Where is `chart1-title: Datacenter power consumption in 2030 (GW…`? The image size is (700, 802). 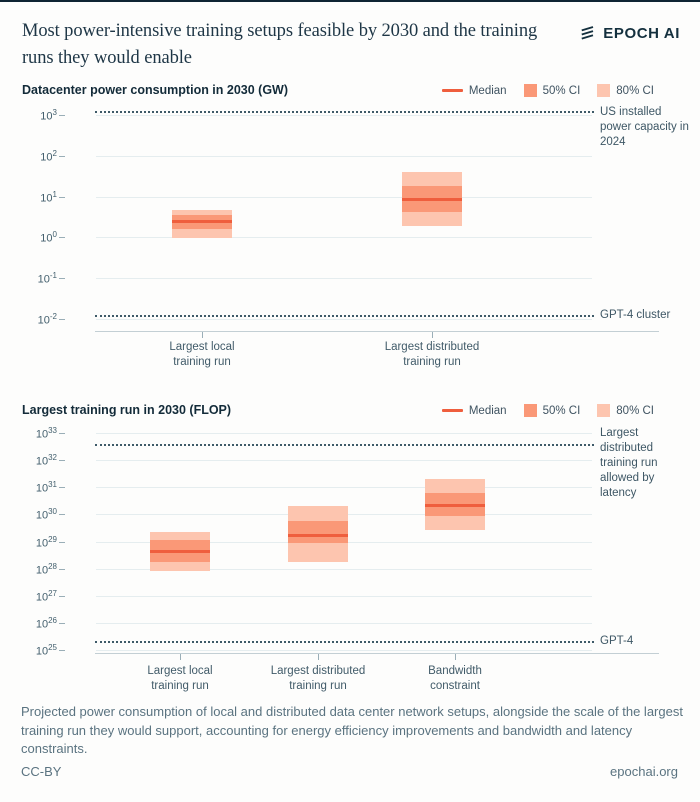
chart1-title: Datacenter power consumption in 2030 (GW… is located at coordinates (155, 90).